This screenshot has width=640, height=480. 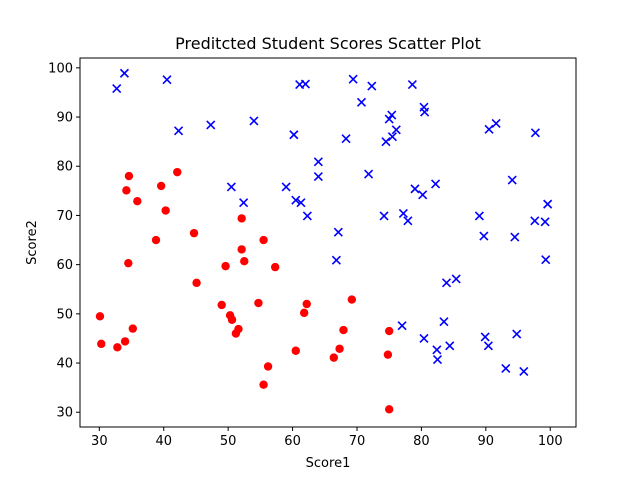 What do you see at coordinates (357, 441) in the screenshot?
I see `x-tick-label: 70` at bounding box center [357, 441].